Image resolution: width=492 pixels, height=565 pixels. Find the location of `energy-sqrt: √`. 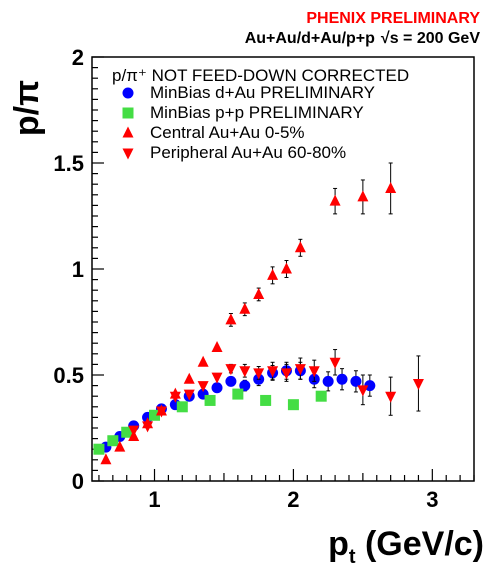

energy-sqrt: √ is located at coordinates (385, 38).